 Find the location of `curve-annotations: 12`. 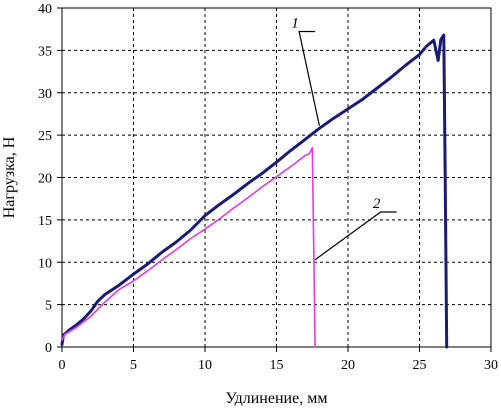

curve-annotations: 12 is located at coordinates (344, 138).